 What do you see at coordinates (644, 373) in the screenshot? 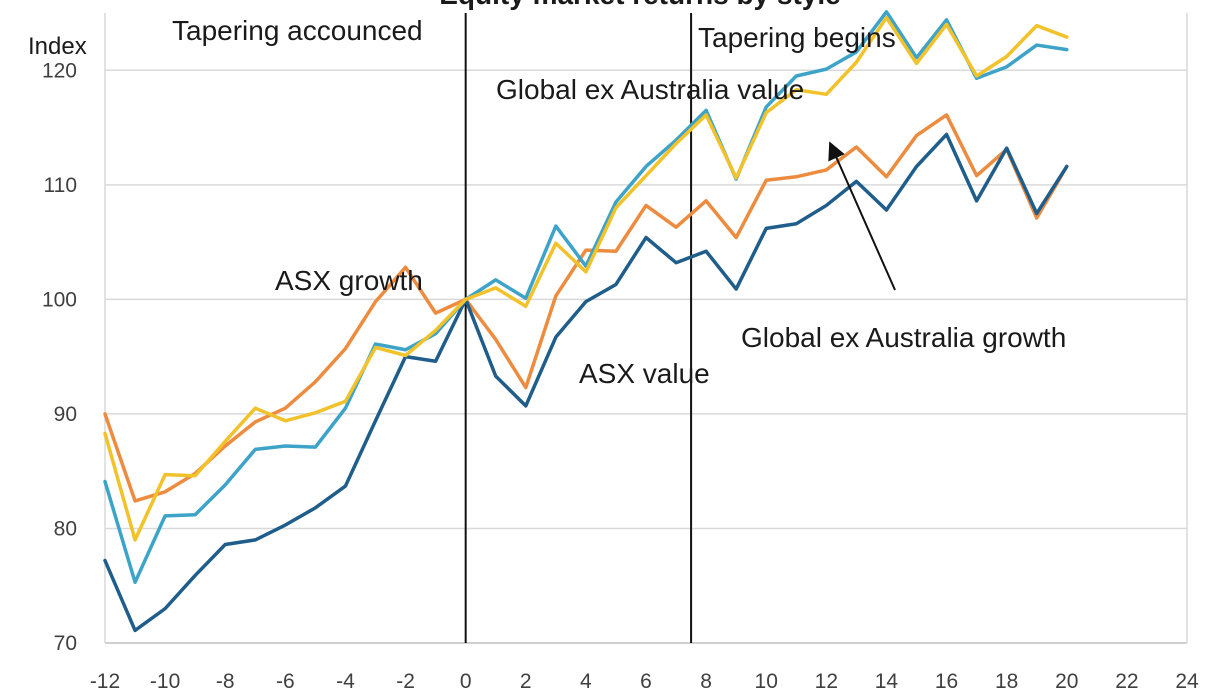
I see `annotation-asx-value: ASX value` at bounding box center [644, 373].